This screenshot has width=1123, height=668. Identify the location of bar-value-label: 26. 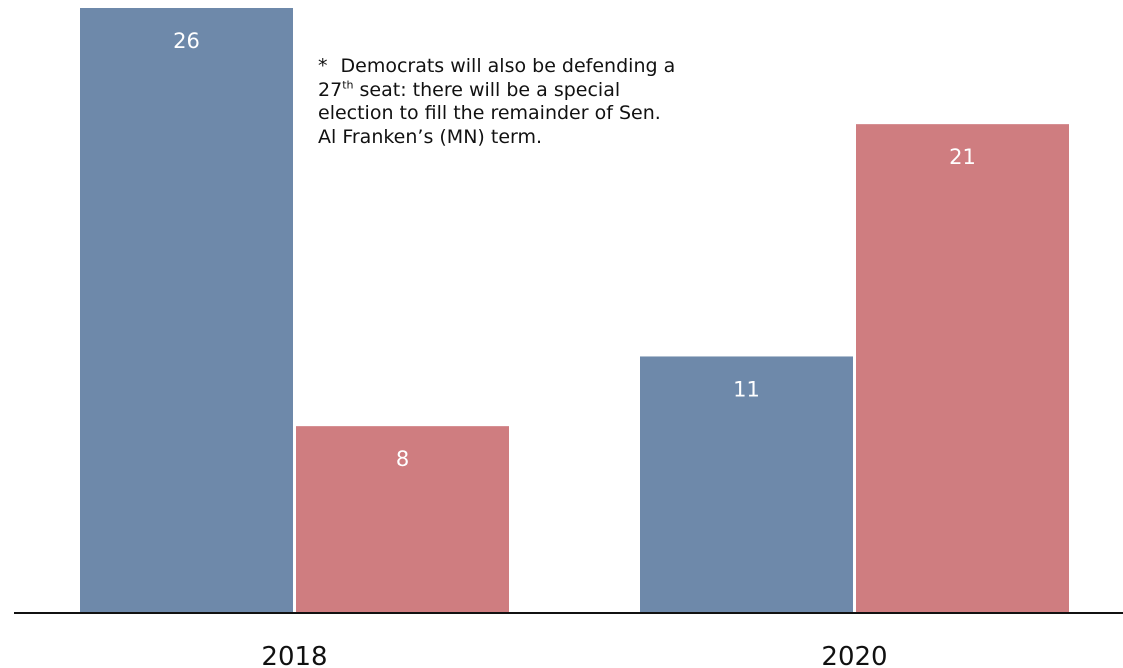
(186, 41).